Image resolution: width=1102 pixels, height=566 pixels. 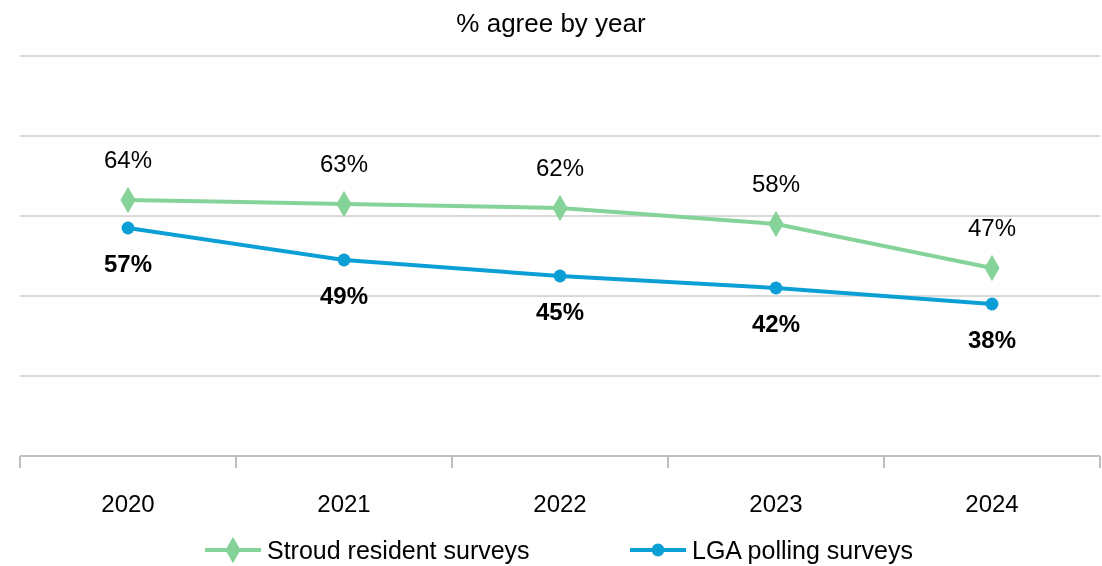 What do you see at coordinates (560, 167) in the screenshot?
I see `data-label: 62%` at bounding box center [560, 167].